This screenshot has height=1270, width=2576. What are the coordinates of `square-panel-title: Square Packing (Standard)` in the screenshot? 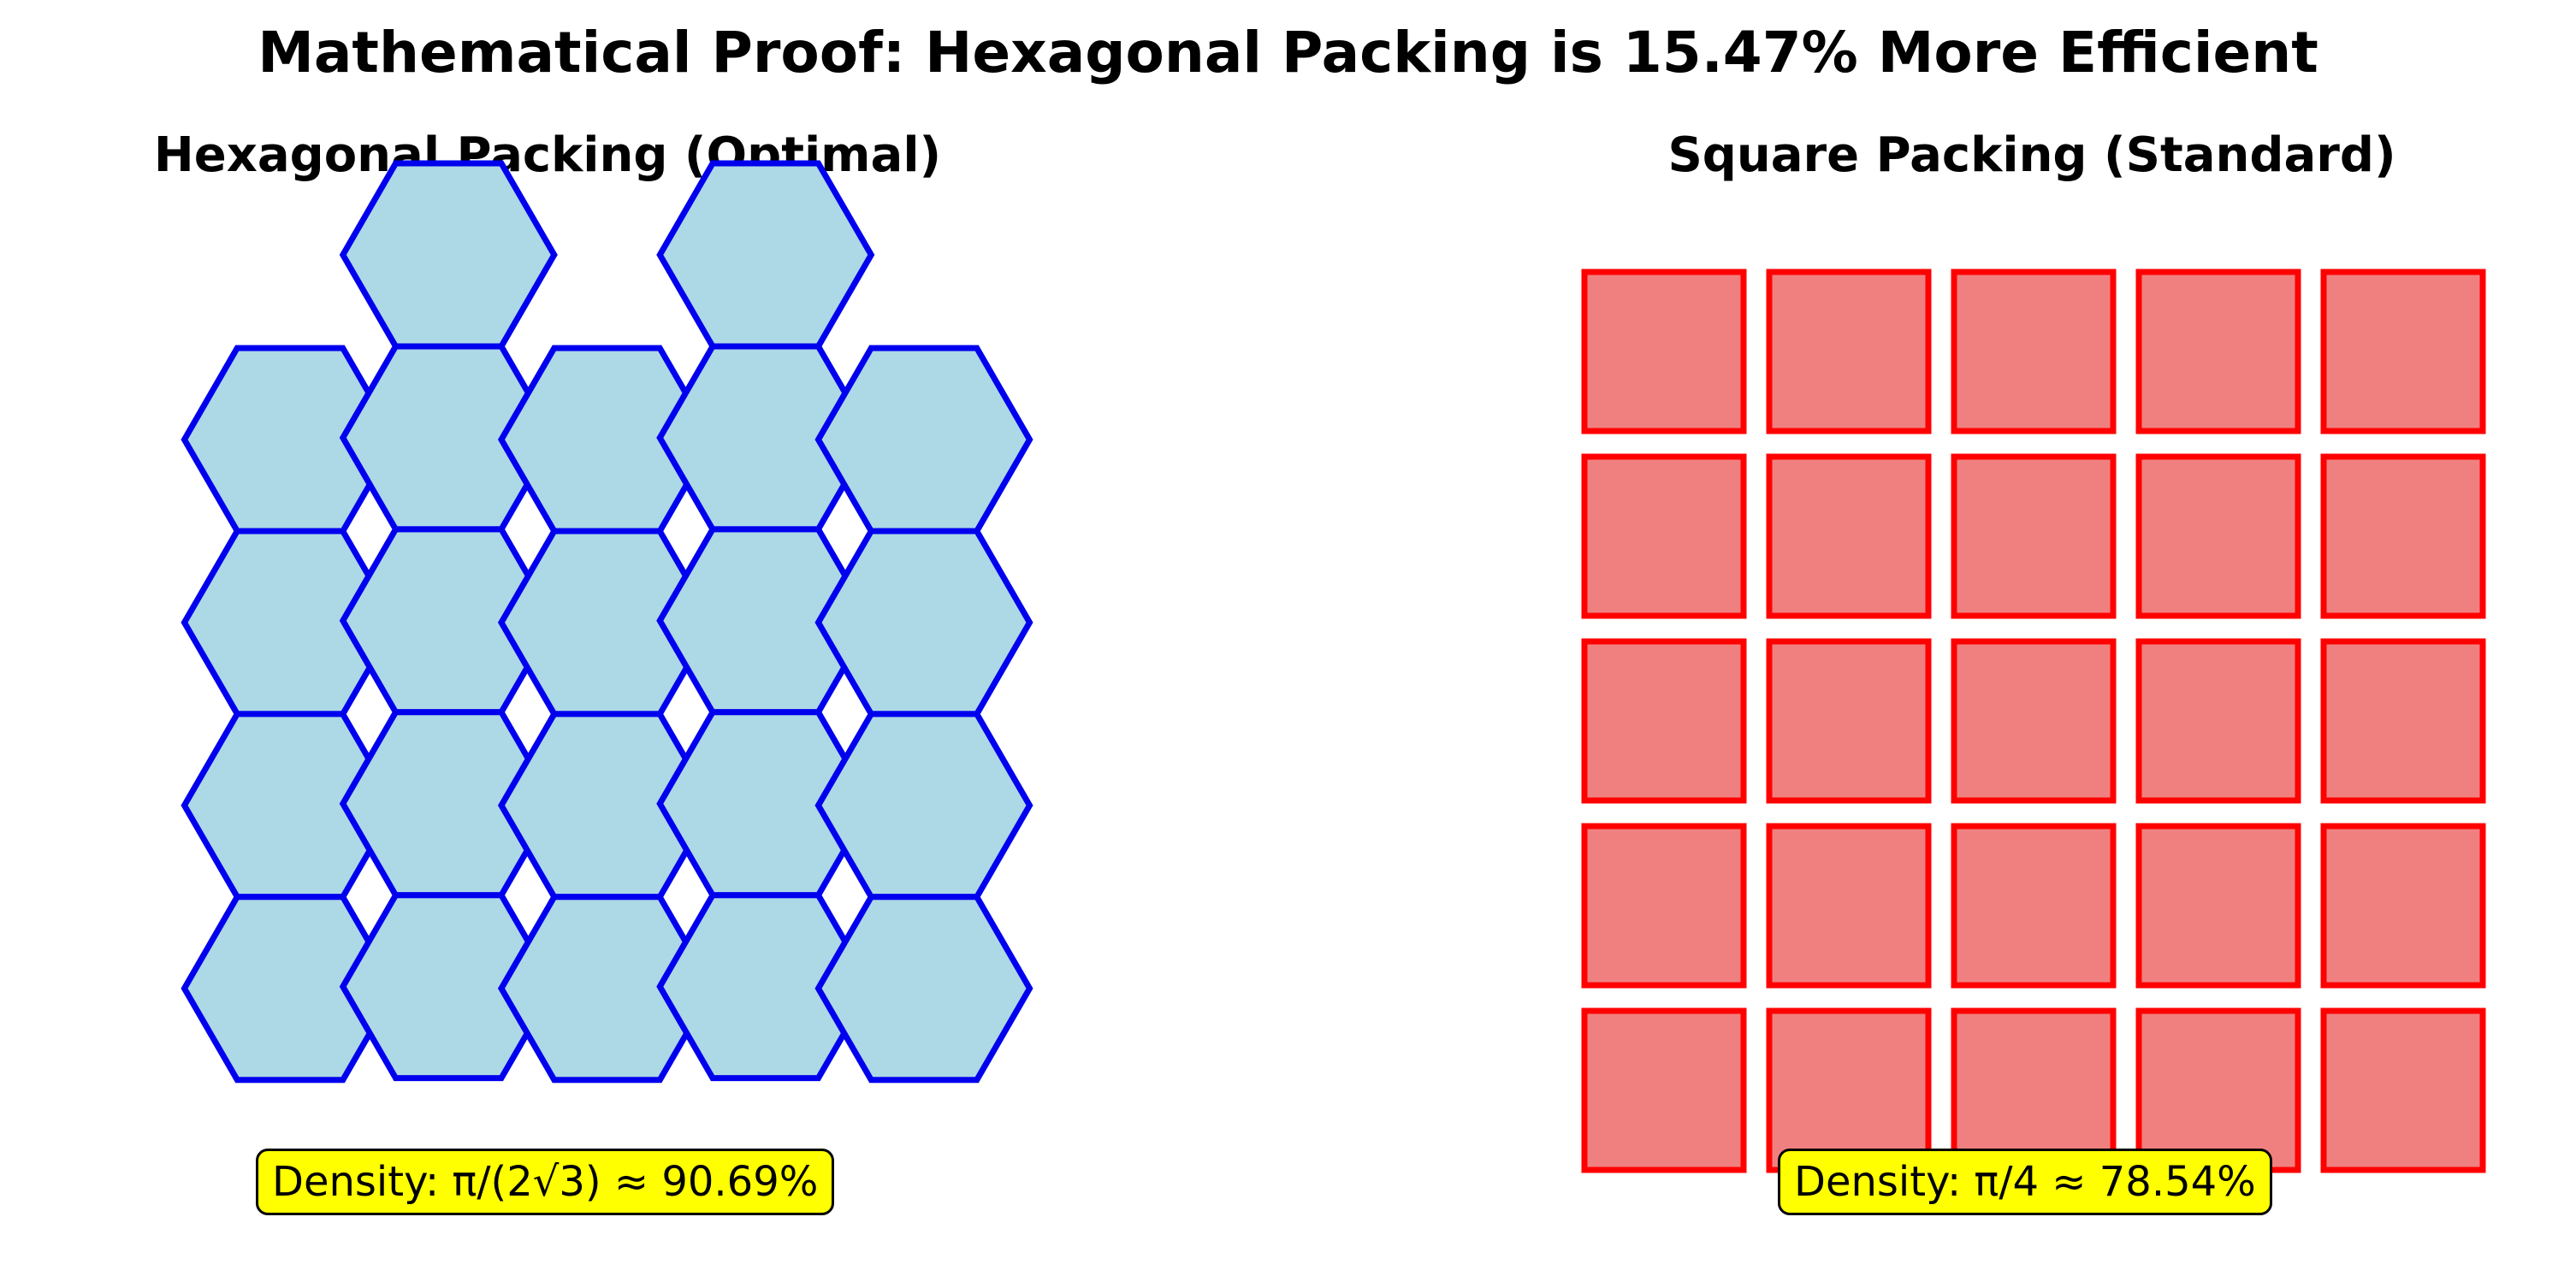 It's located at (2032, 155).